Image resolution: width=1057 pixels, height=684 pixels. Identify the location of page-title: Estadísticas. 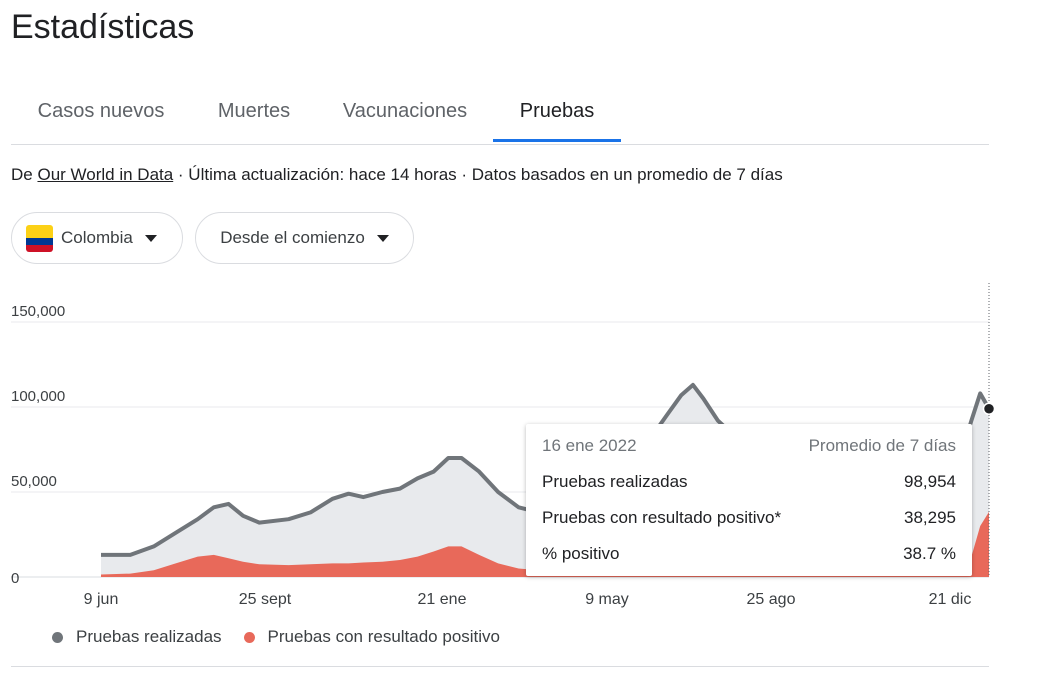
(103, 27).